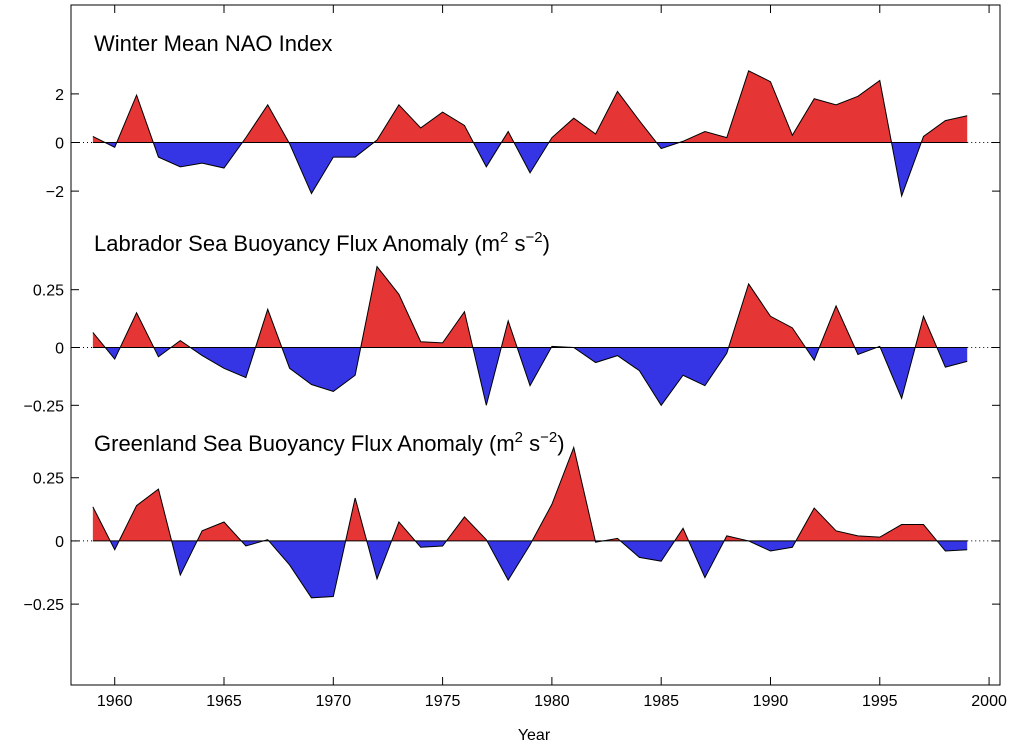 This screenshot has height=746, width=1011. What do you see at coordinates (989, 701) in the screenshot?
I see `x-tick-label: 2000` at bounding box center [989, 701].